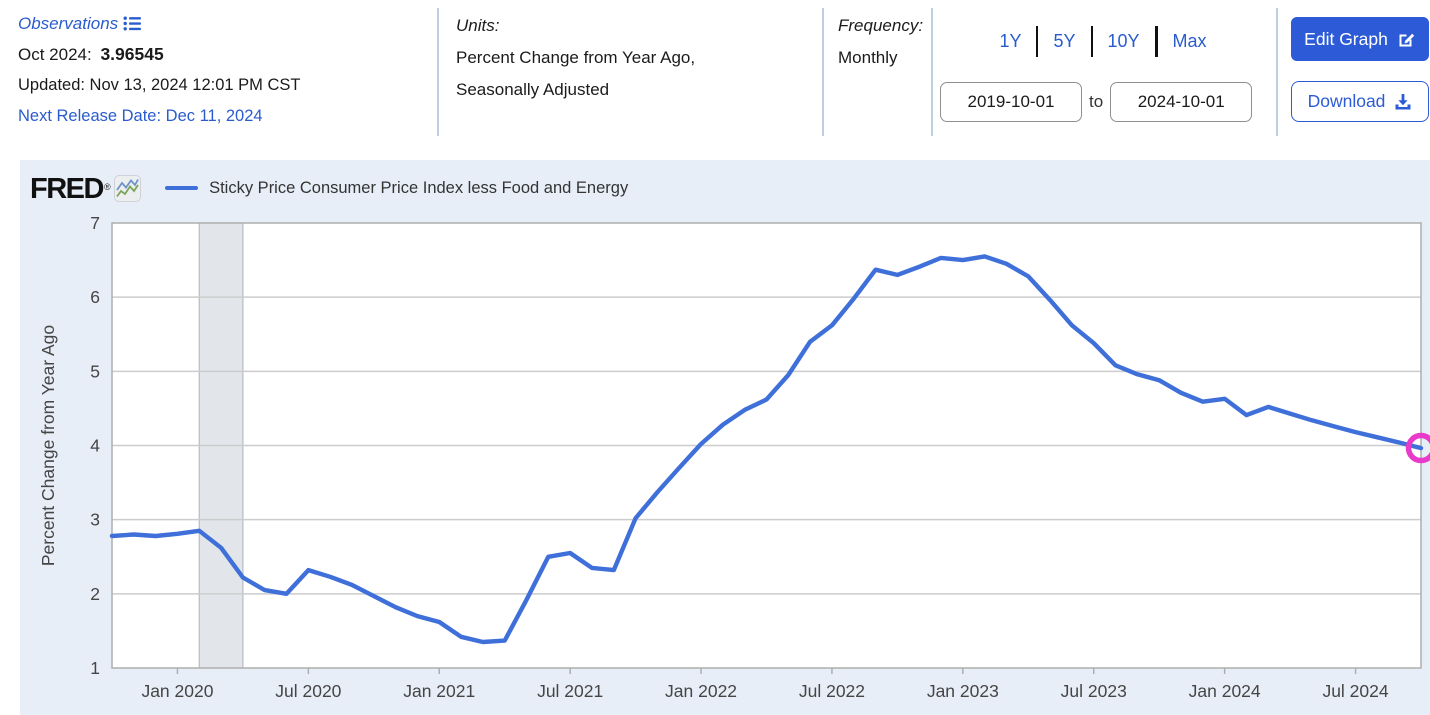 The image size is (1430, 715). I want to click on date-from-input, so click(1011, 102).